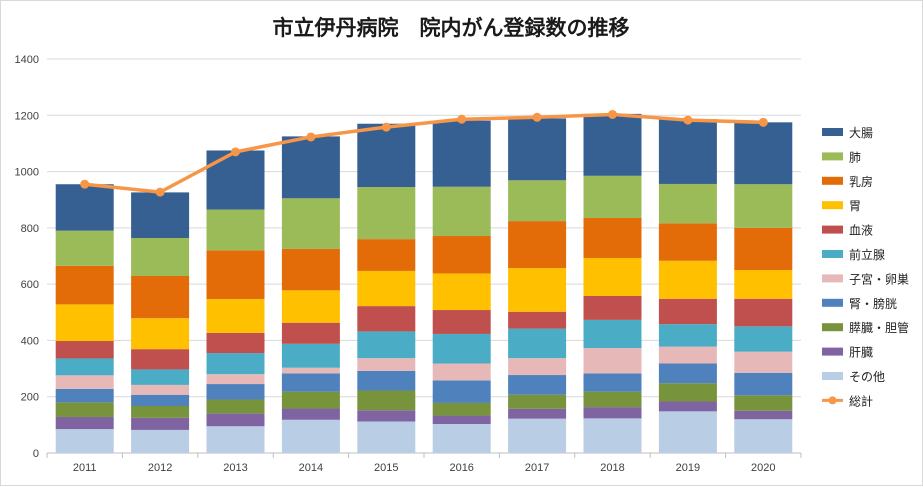  What do you see at coordinates (451, 28) in the screenshot?
I see `chart-title: 市立伊丹病院 院内がん登録数の推移` at bounding box center [451, 28].